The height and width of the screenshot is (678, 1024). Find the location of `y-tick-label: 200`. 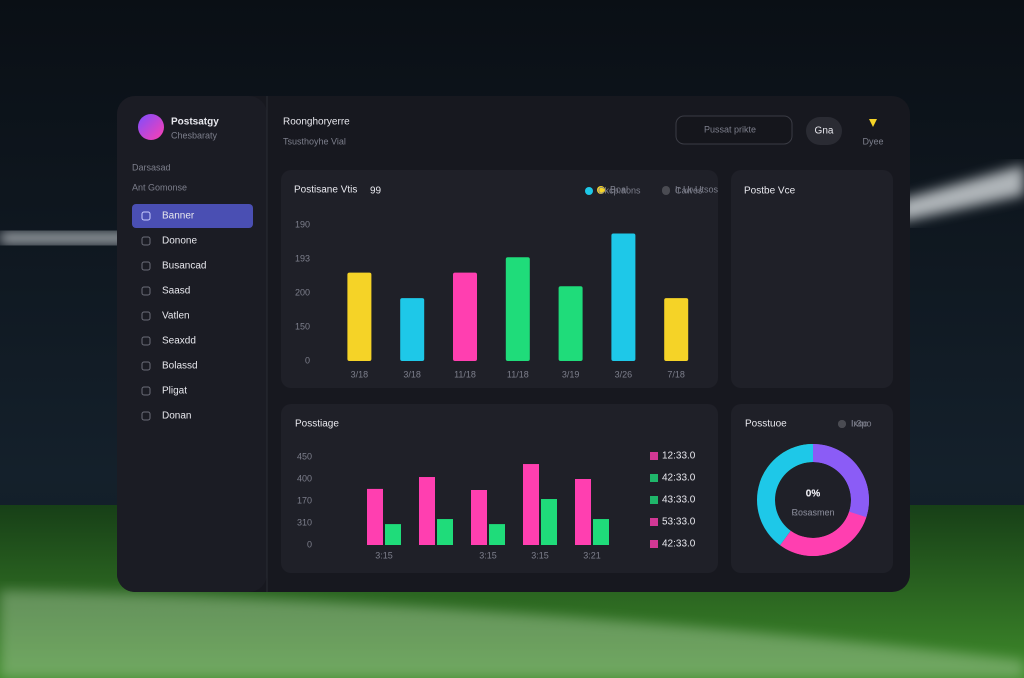

y-tick-label: 200 is located at coordinates (302, 292).